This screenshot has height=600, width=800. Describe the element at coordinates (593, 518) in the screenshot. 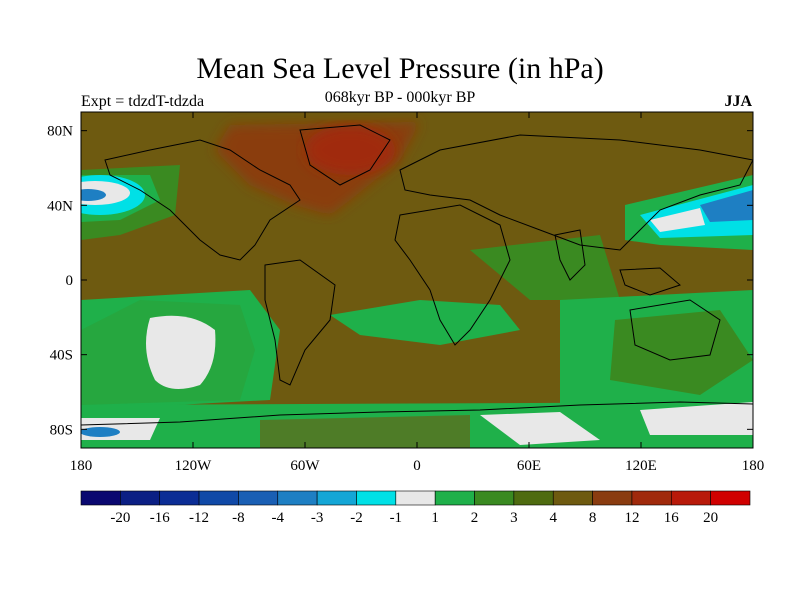

I see `colorbar-label: 8` at that location.